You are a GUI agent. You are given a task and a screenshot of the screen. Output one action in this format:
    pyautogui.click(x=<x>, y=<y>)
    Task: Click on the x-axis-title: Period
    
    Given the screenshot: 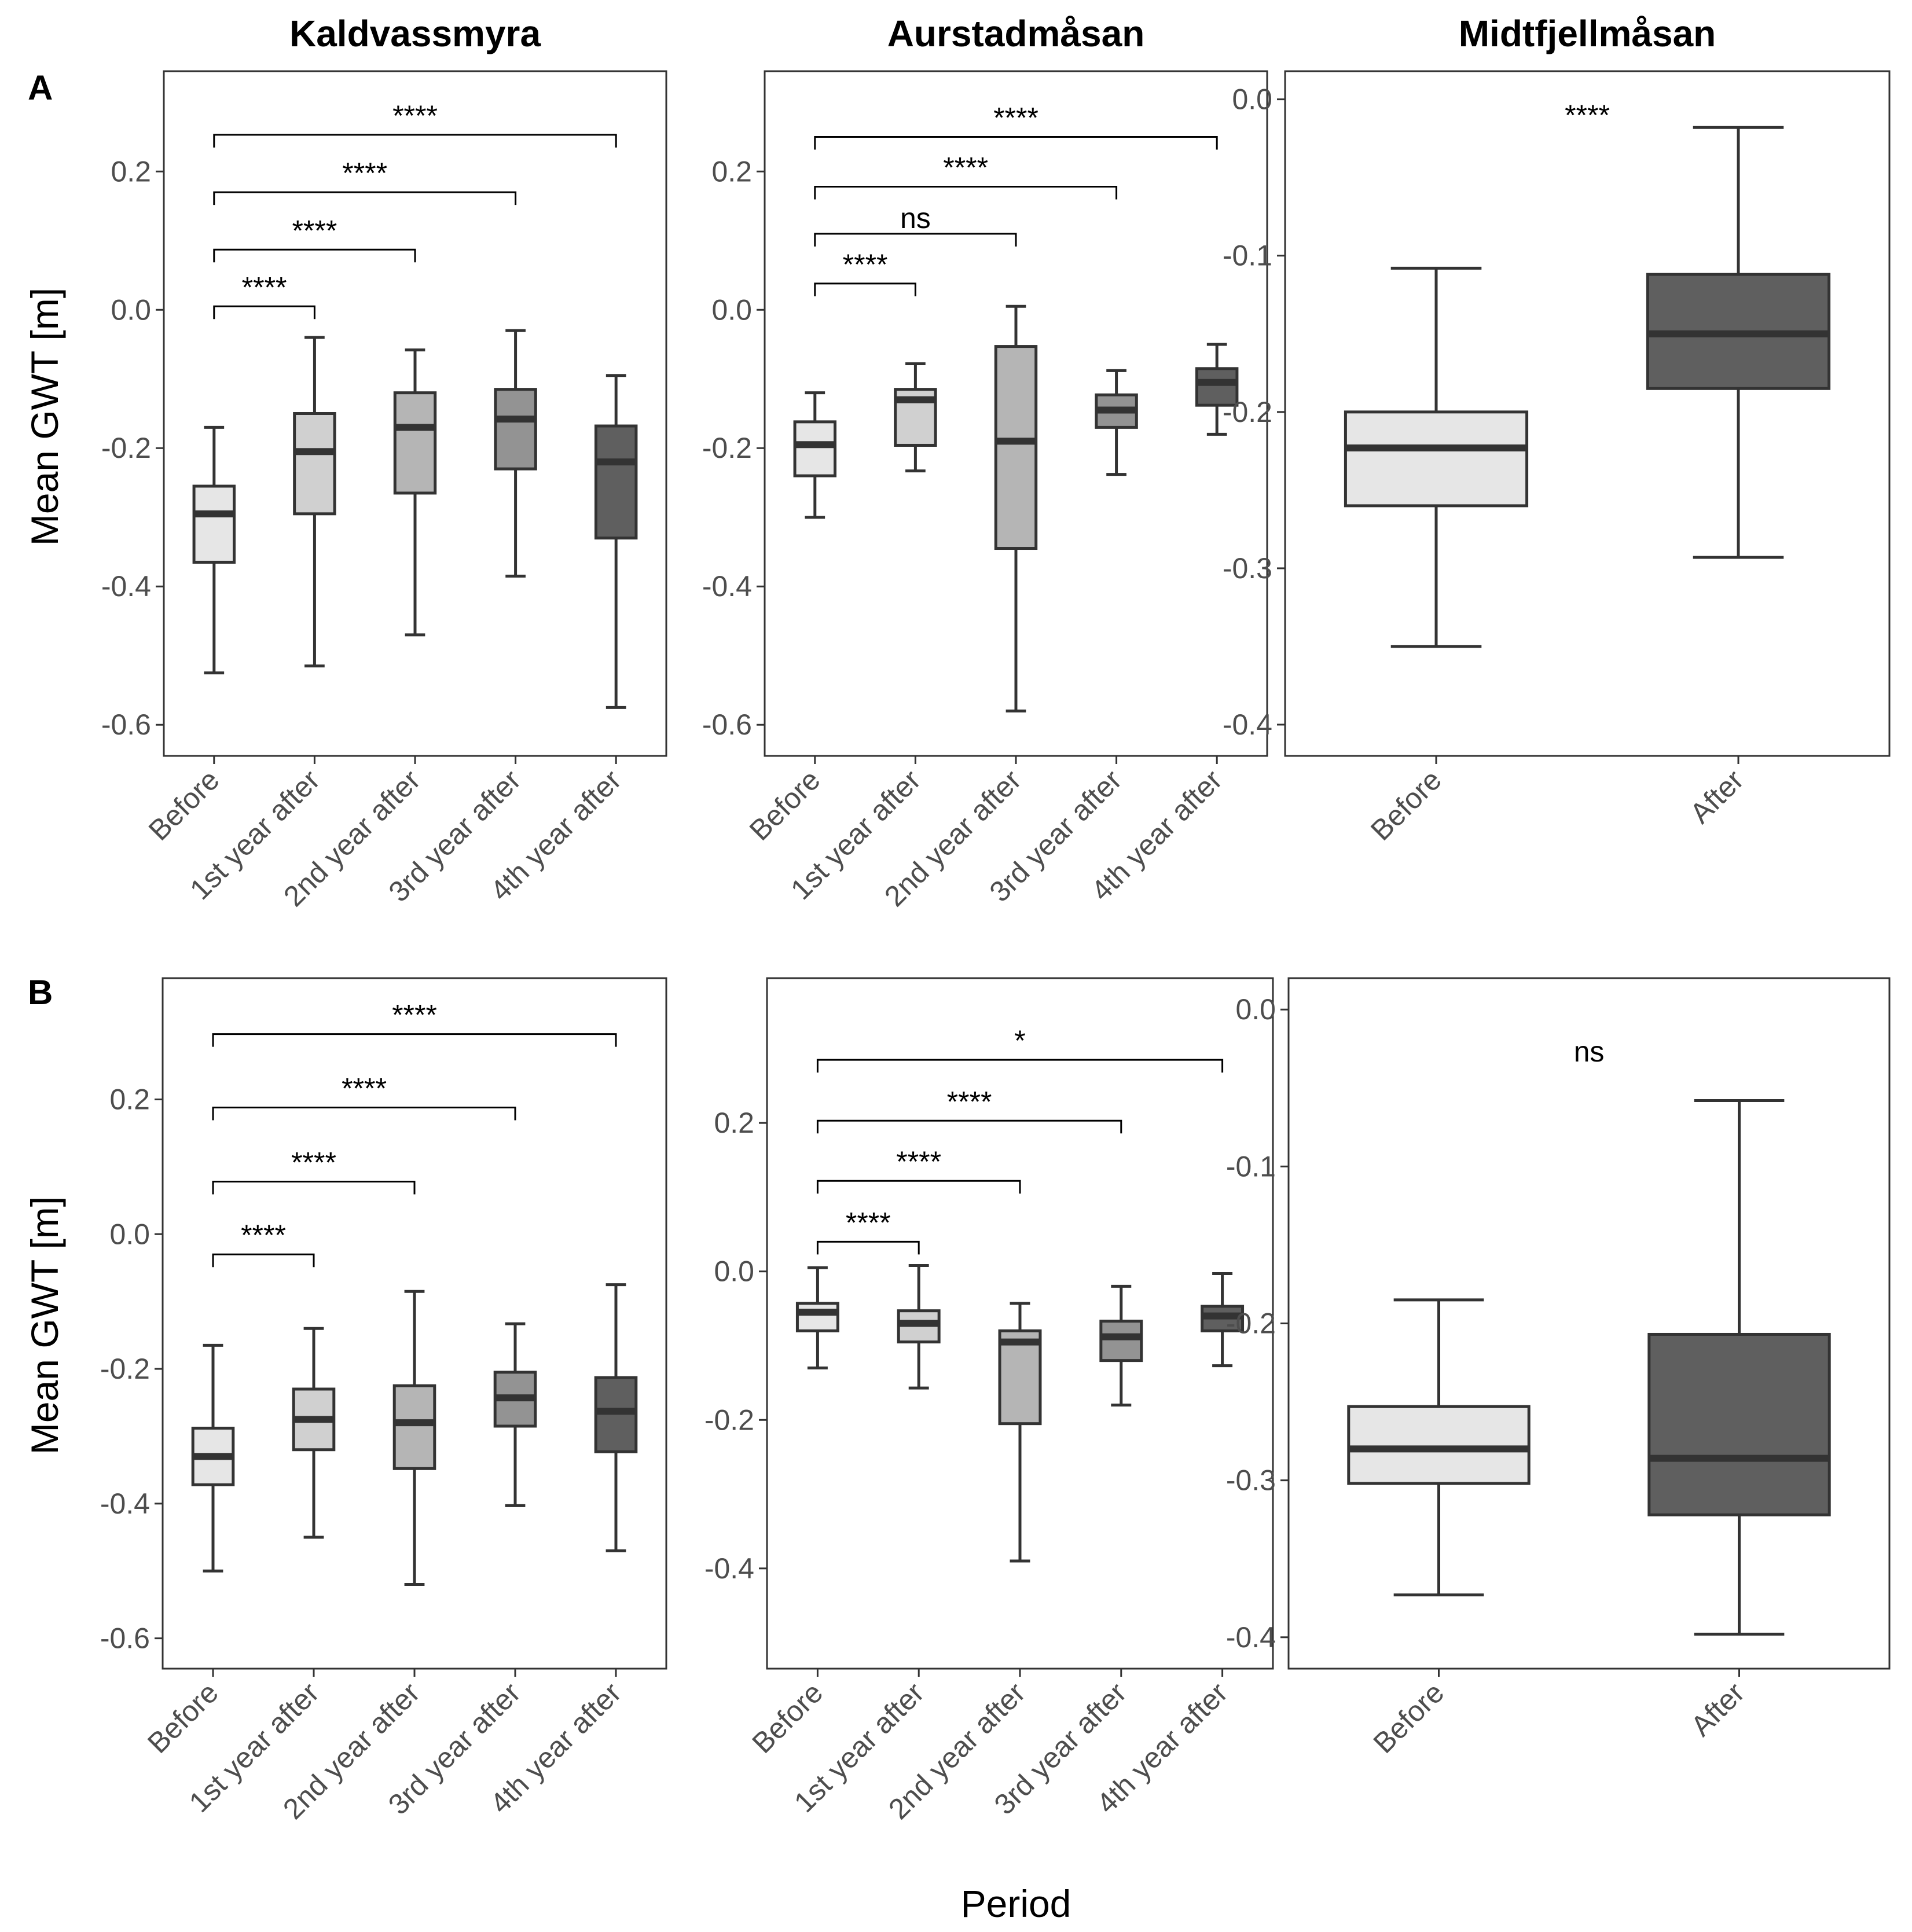 What is the action you would take?
    pyautogui.click(x=1016, y=1903)
    